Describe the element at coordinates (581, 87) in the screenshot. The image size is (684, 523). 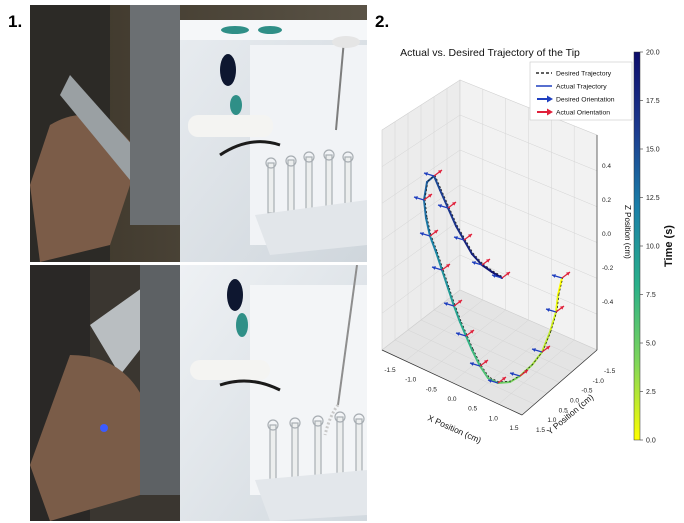
I see `legend-label: Actual Trajectory` at that location.